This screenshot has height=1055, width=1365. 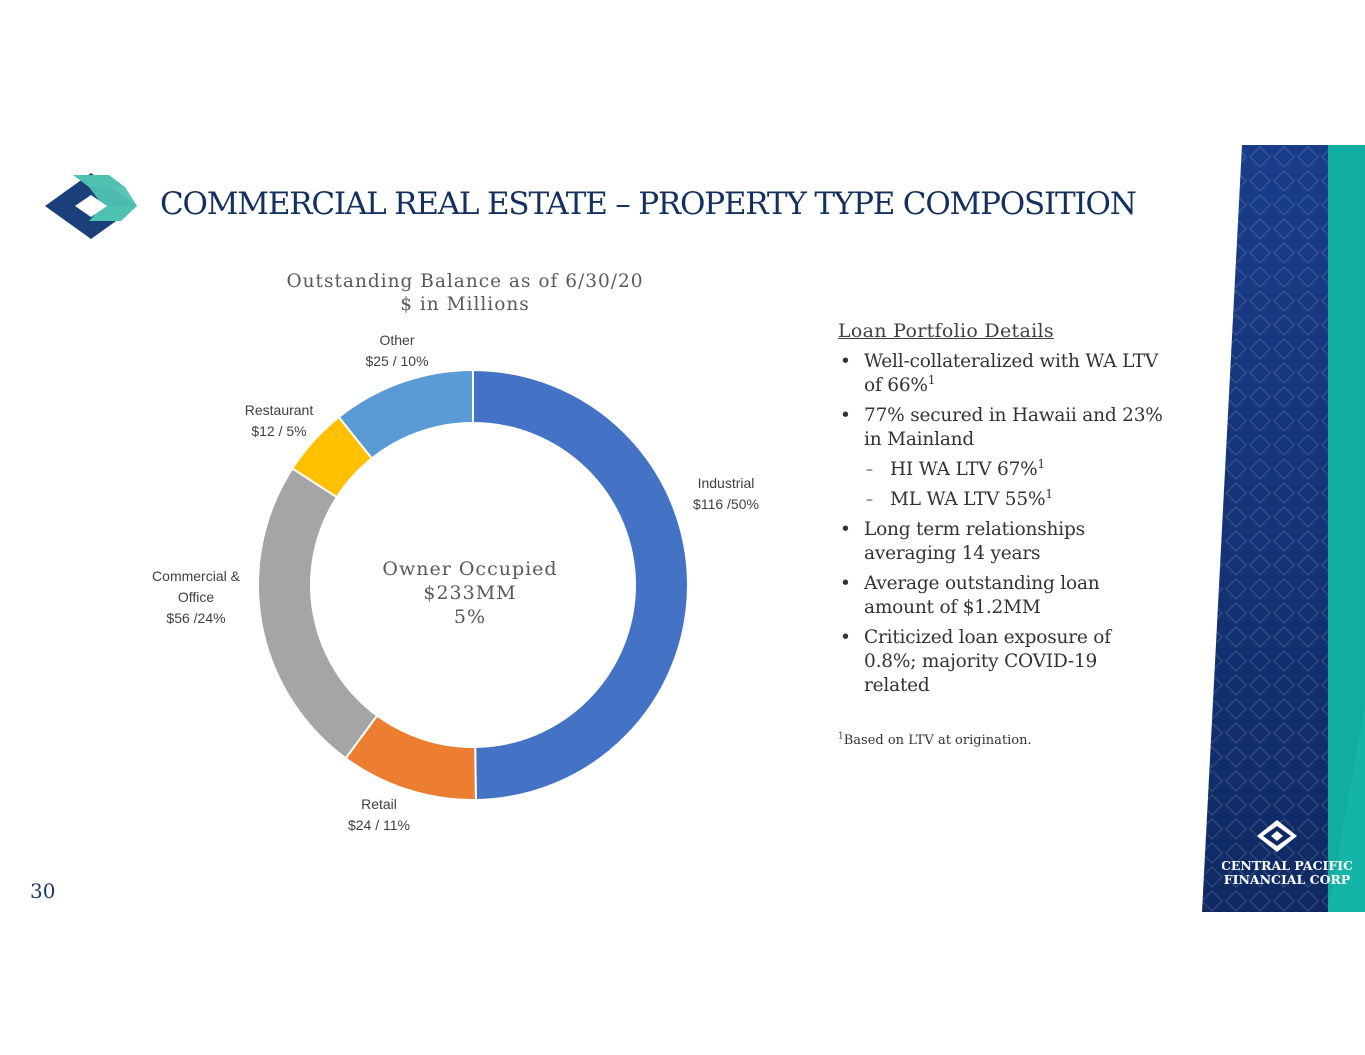 I want to click on brand-diamond-icon, so click(x=1277, y=836).